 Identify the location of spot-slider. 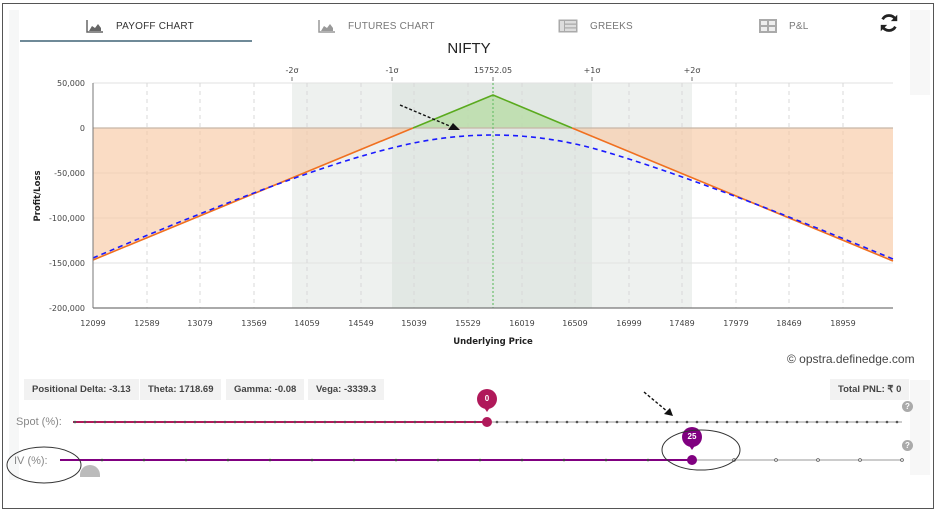
(490, 422).